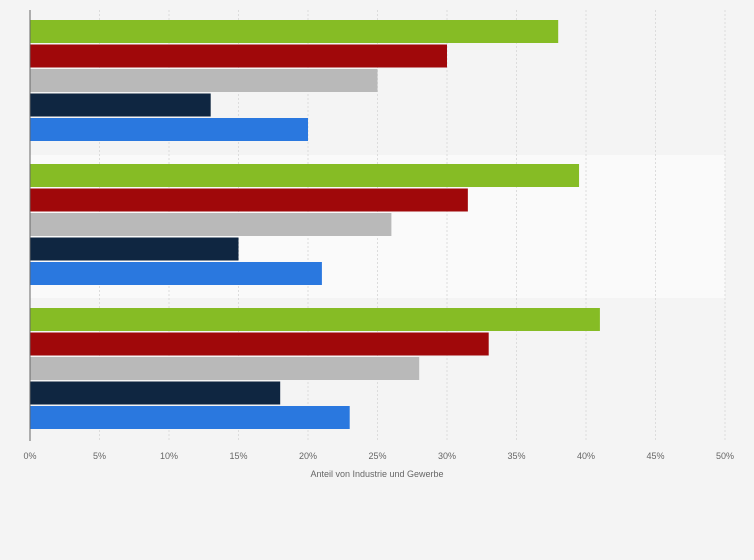  Describe the element at coordinates (169, 456) in the screenshot. I see `x-tick-label: 10%` at that location.